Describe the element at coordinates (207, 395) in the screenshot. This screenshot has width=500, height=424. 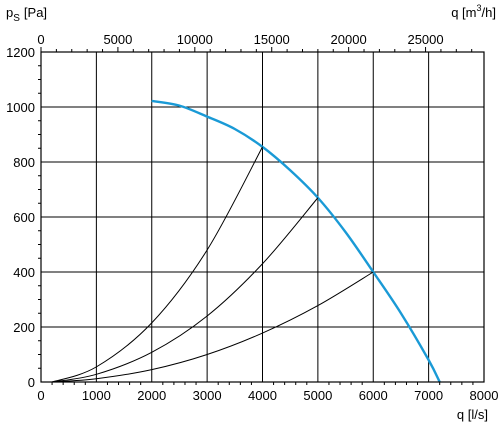
I see `x-tick-label: 3000` at that location.